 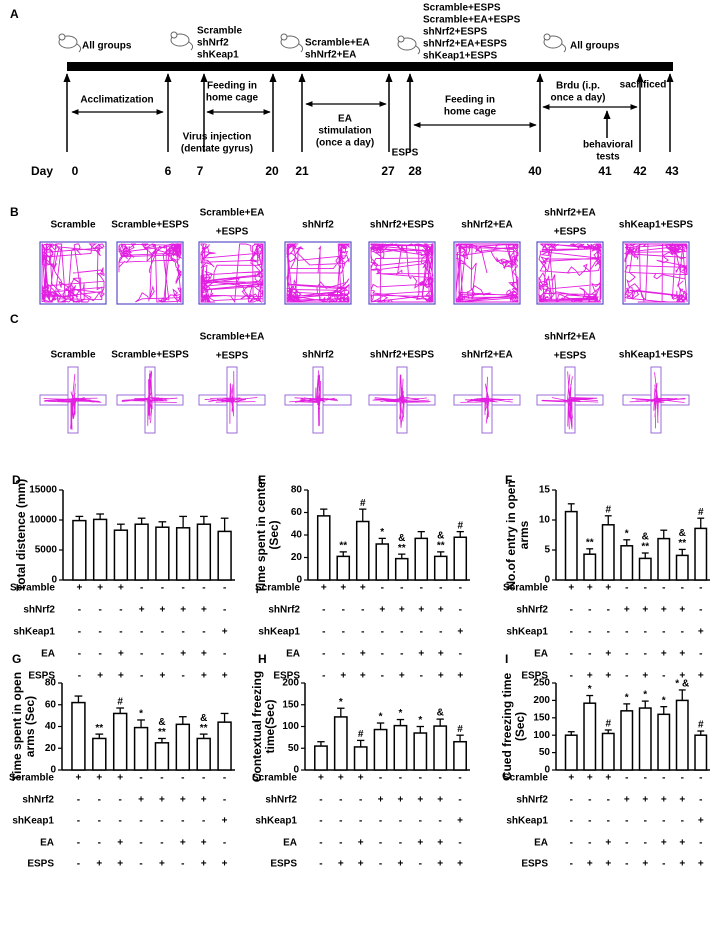 I want to click on group-title: +ESPS, so click(x=570, y=356).